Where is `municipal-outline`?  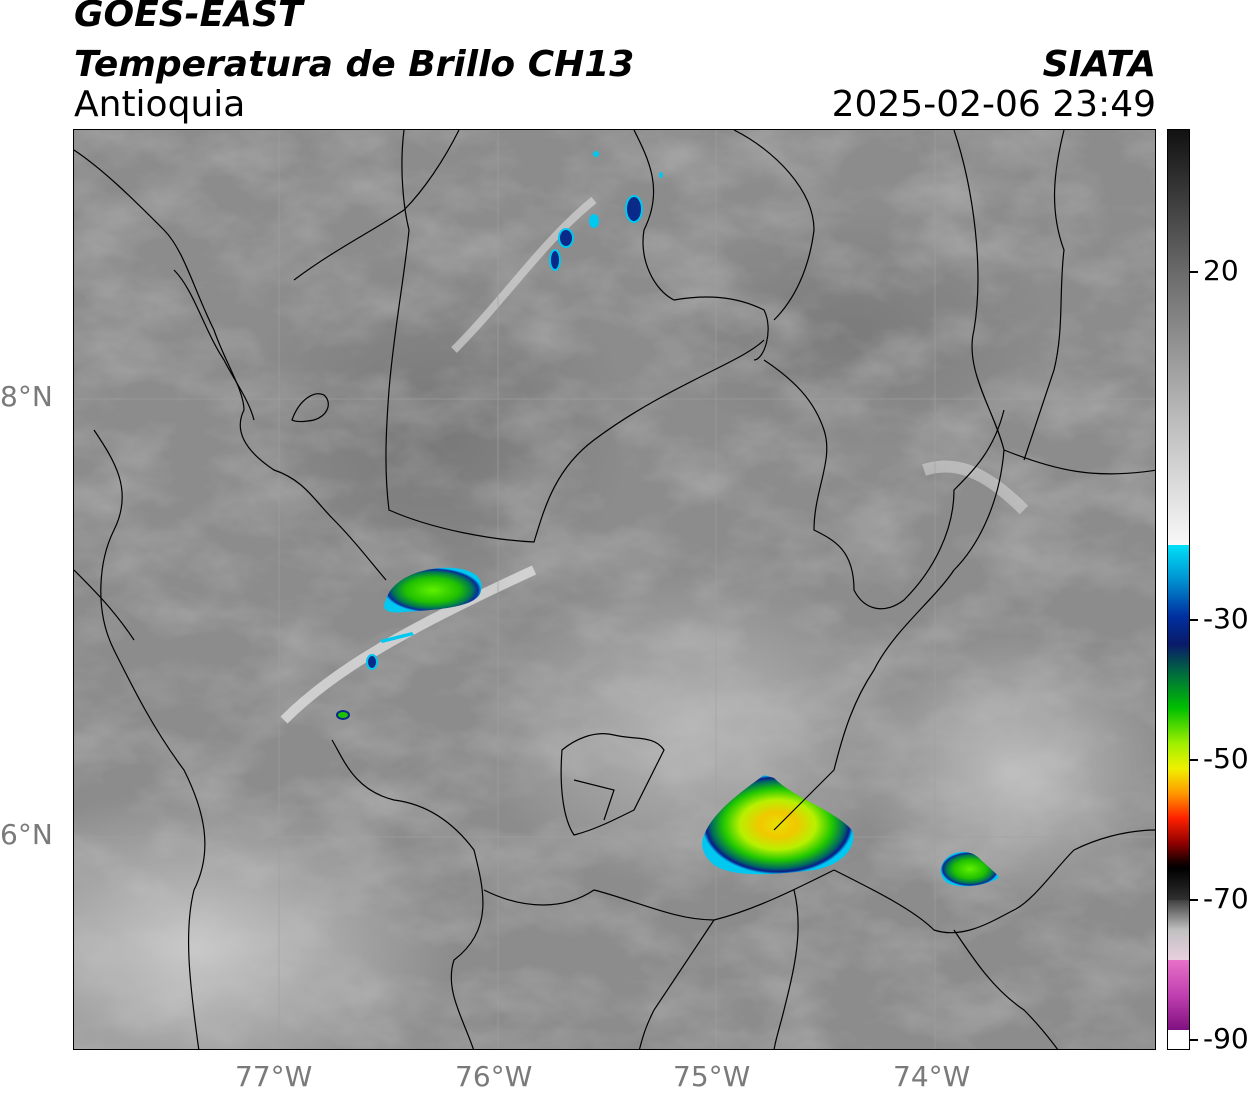
municipal-outline is located at coordinates (612, 784).